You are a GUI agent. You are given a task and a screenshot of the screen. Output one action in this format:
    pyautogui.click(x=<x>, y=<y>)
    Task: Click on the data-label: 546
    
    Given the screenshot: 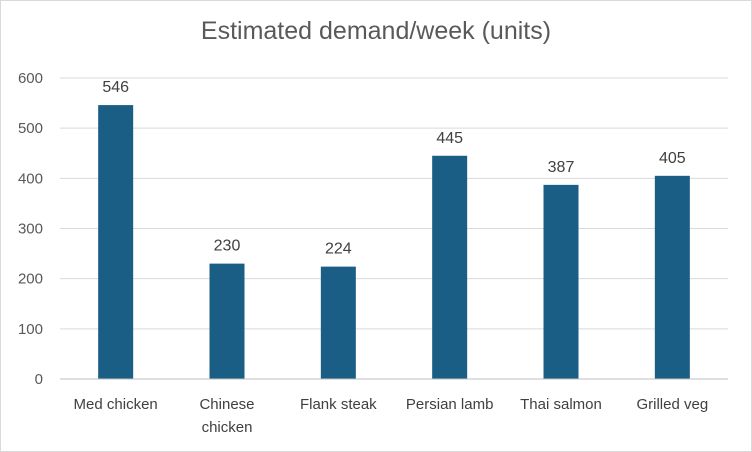 What is the action you would take?
    pyautogui.click(x=115, y=87)
    